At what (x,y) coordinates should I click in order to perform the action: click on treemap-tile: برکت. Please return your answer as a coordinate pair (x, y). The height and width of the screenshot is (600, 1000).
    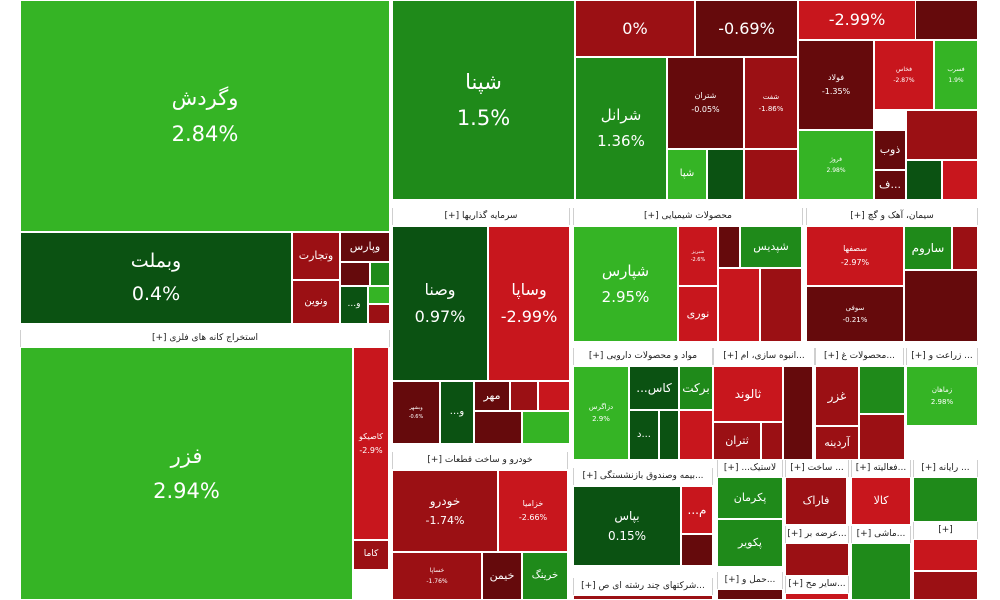
    Looking at the image, I should click on (696, 388).